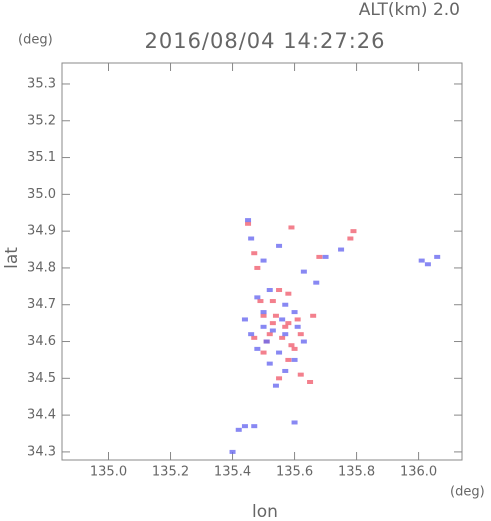 The height and width of the screenshot is (521, 491). What do you see at coordinates (467, 492) in the screenshot?
I see `x-unit: (deg)` at bounding box center [467, 492].